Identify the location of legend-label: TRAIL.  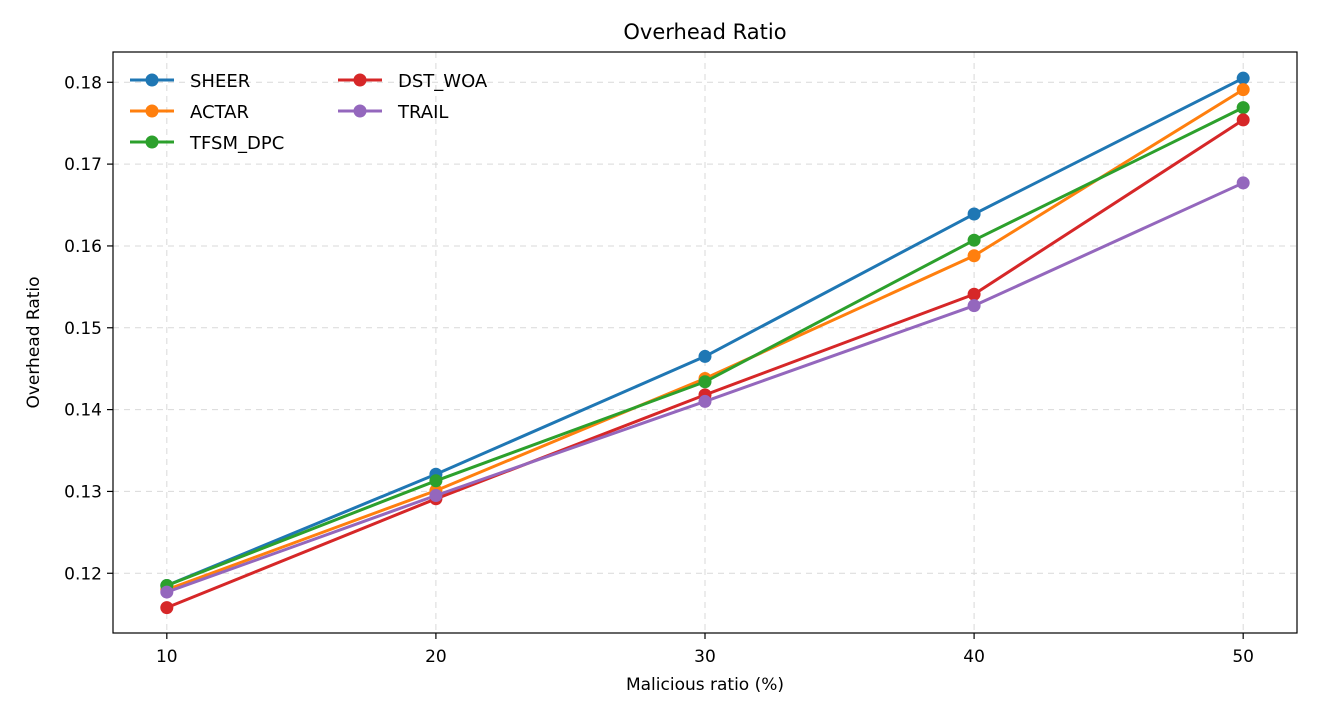
(422, 112).